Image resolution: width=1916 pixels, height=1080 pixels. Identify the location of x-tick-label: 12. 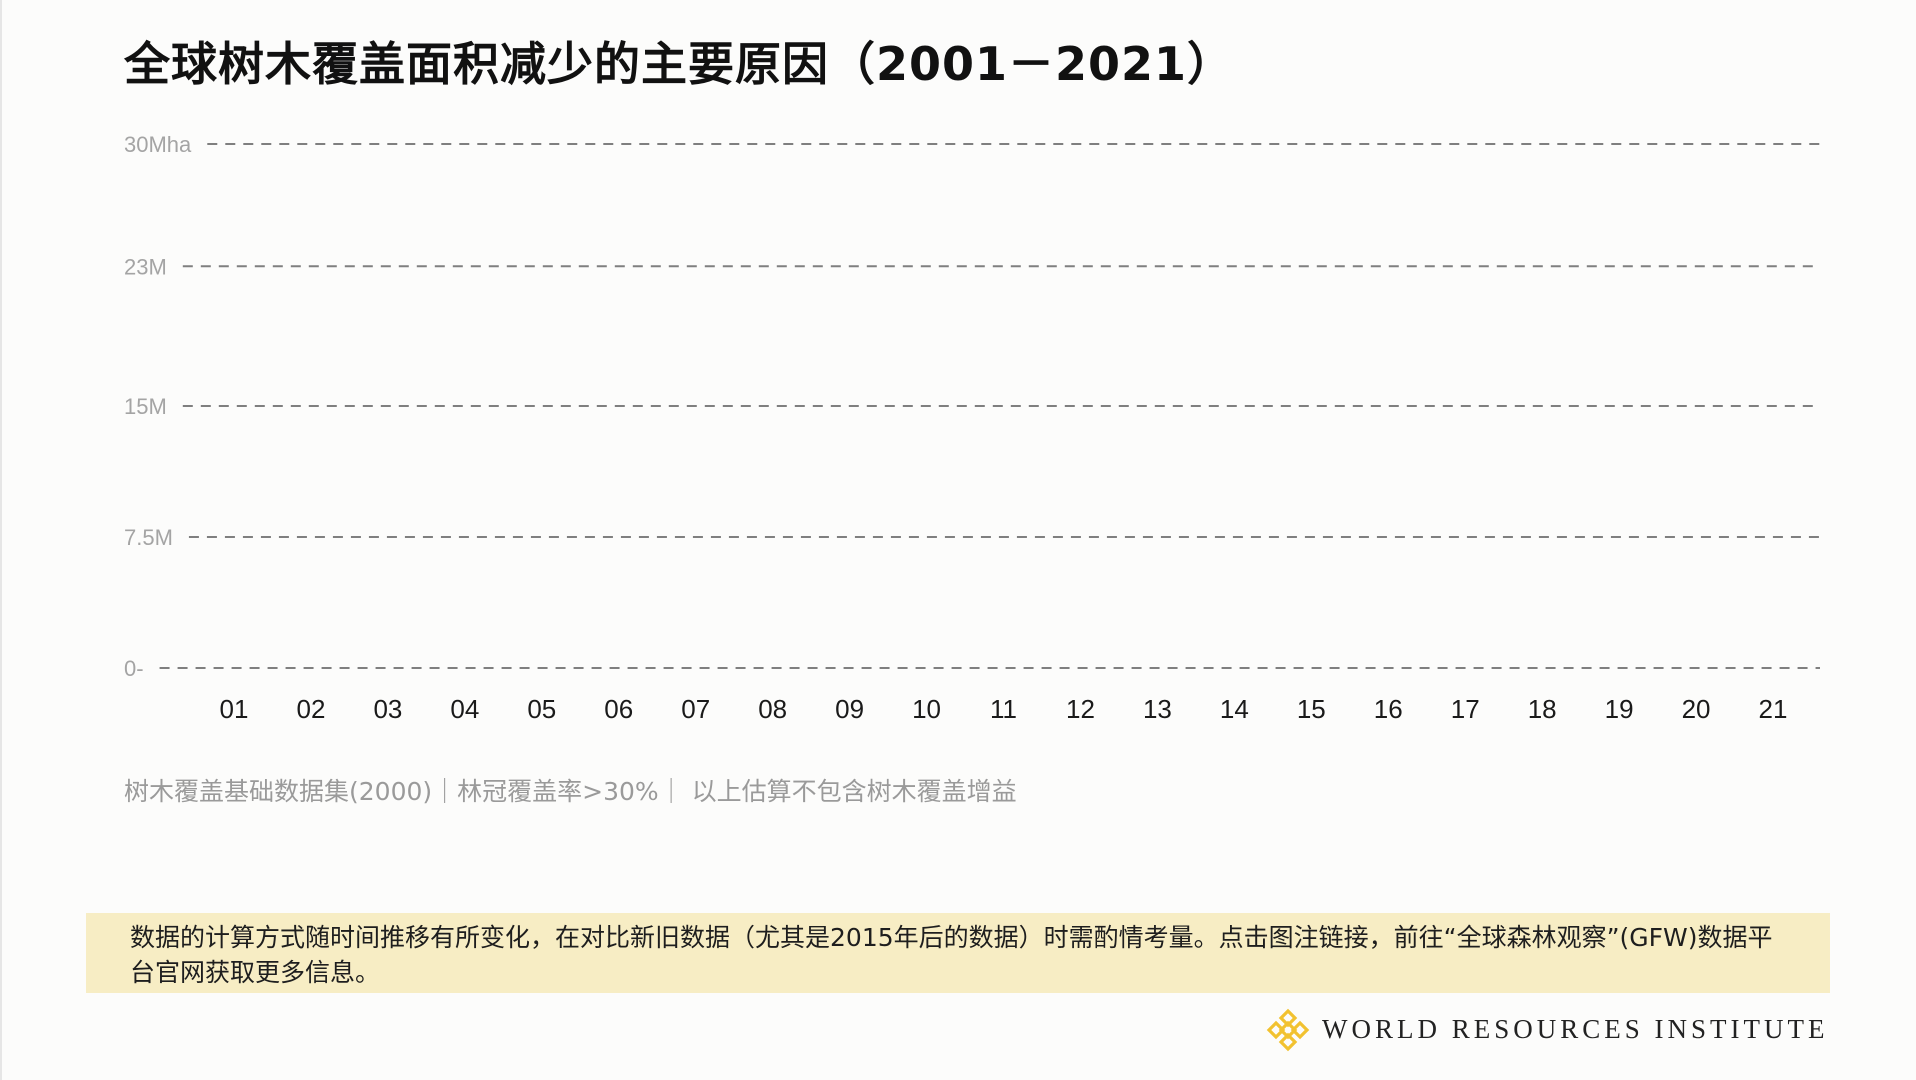
(1080, 709).